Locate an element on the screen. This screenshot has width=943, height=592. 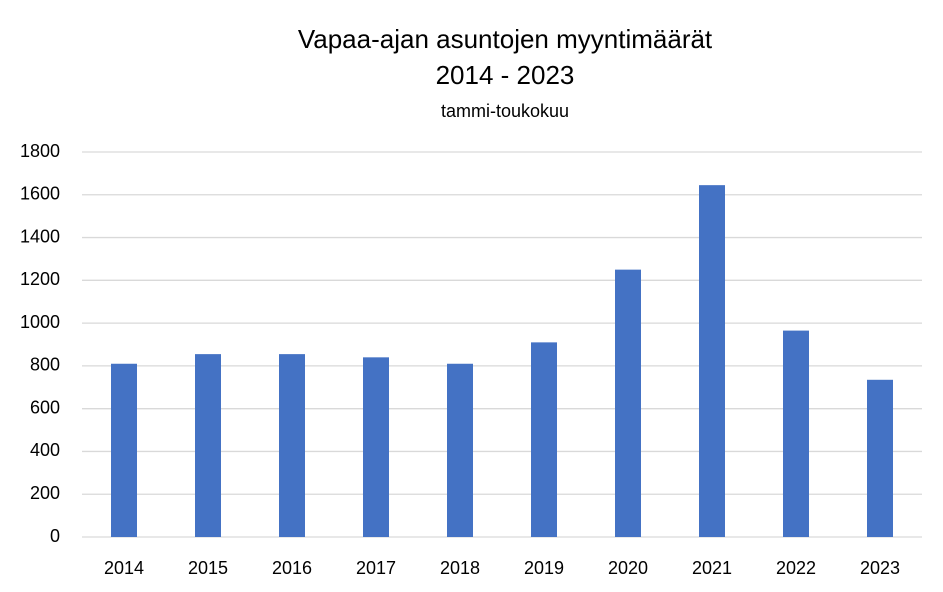
y-tick-label: 600 is located at coordinates (45, 407).